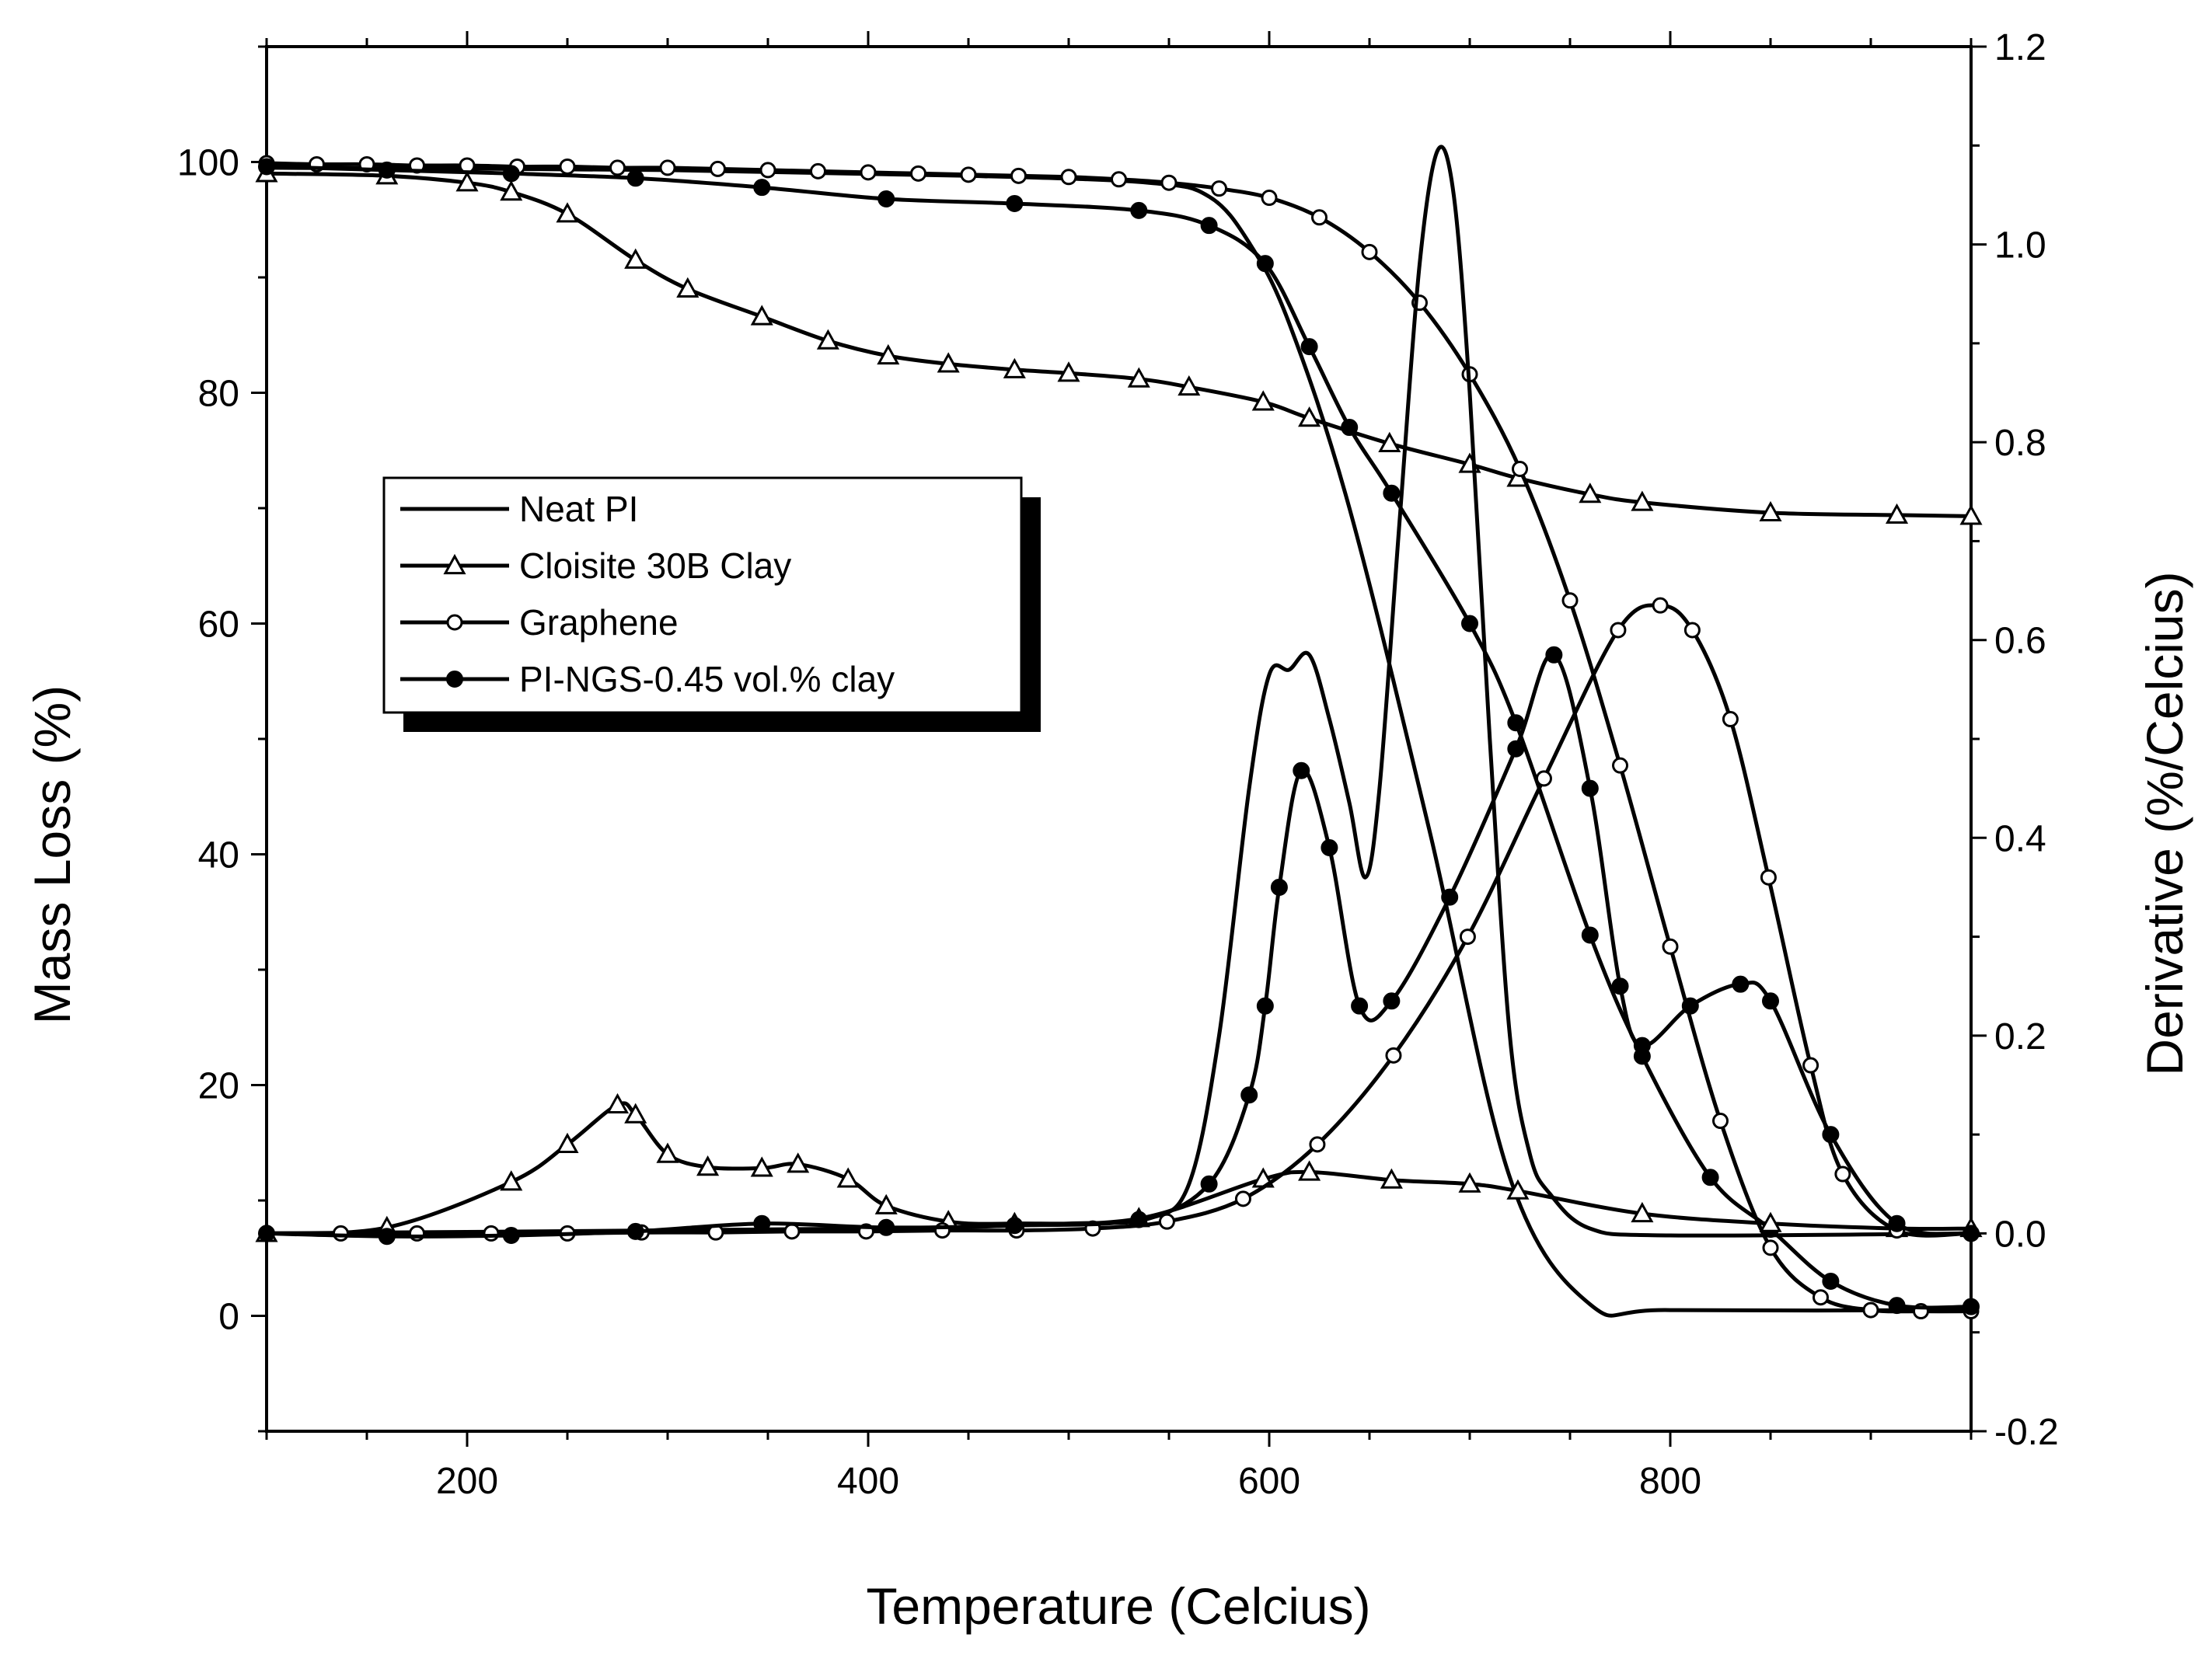 Image resolution: width=2212 pixels, height=1662 pixels. What do you see at coordinates (52, 855) in the screenshot?
I see `y-axis-title: Mass Loss (%)` at bounding box center [52, 855].